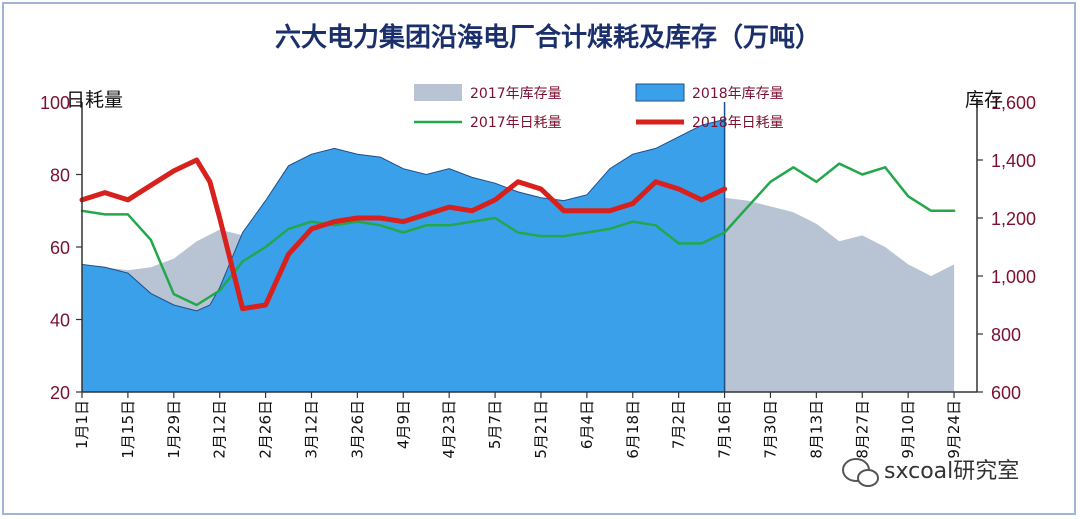 The height and width of the screenshot is (519, 1080). Describe the element at coordinates (60, 321) in the screenshot. I see `left-tick-label: 40` at that location.